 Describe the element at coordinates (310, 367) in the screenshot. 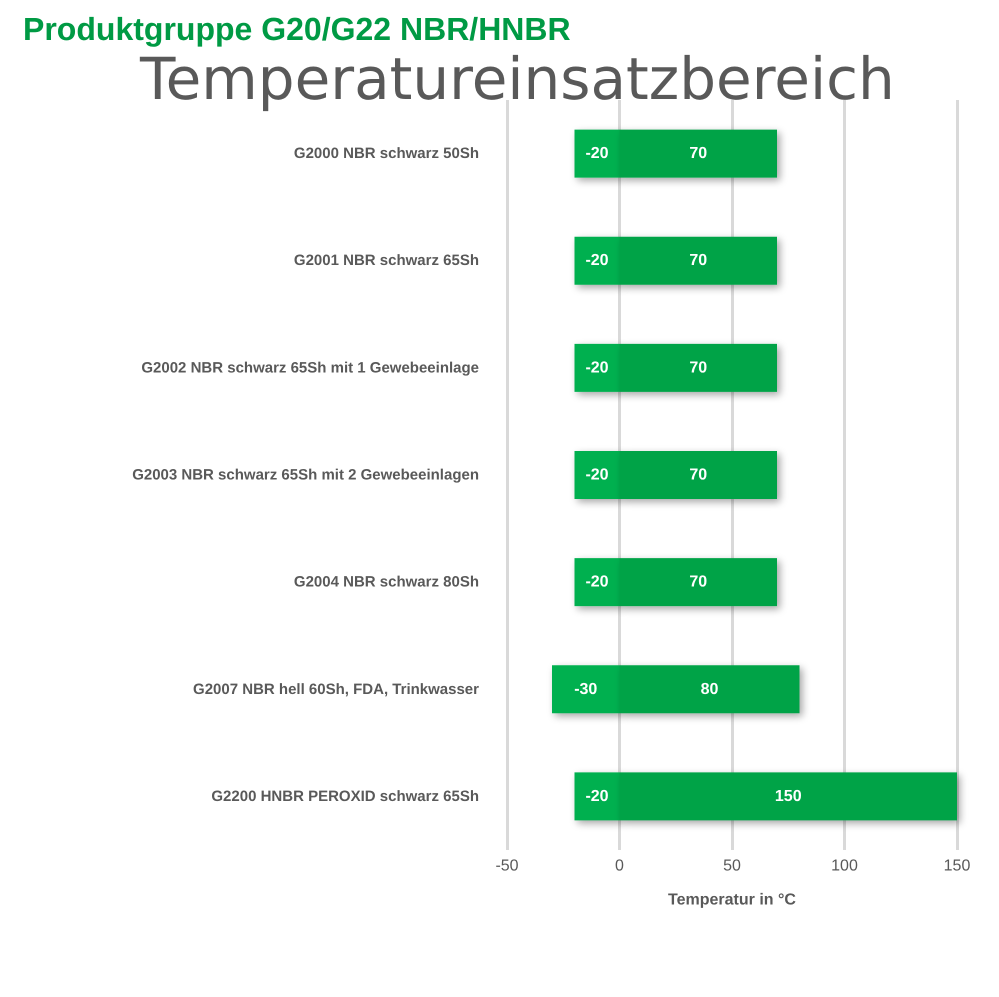

I see `y-tick-label: G2002 NBR schwarz 65Sh mit 1 Gewebeeinlage` at that location.